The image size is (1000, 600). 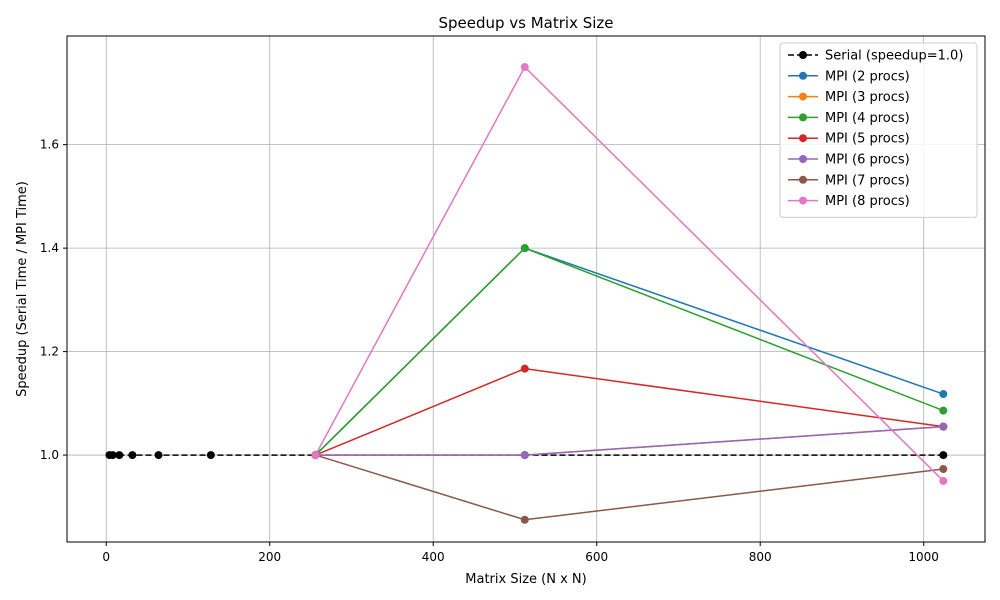 What do you see at coordinates (867, 76) in the screenshot?
I see `legend-label-1: MPI (2 procs)` at bounding box center [867, 76].